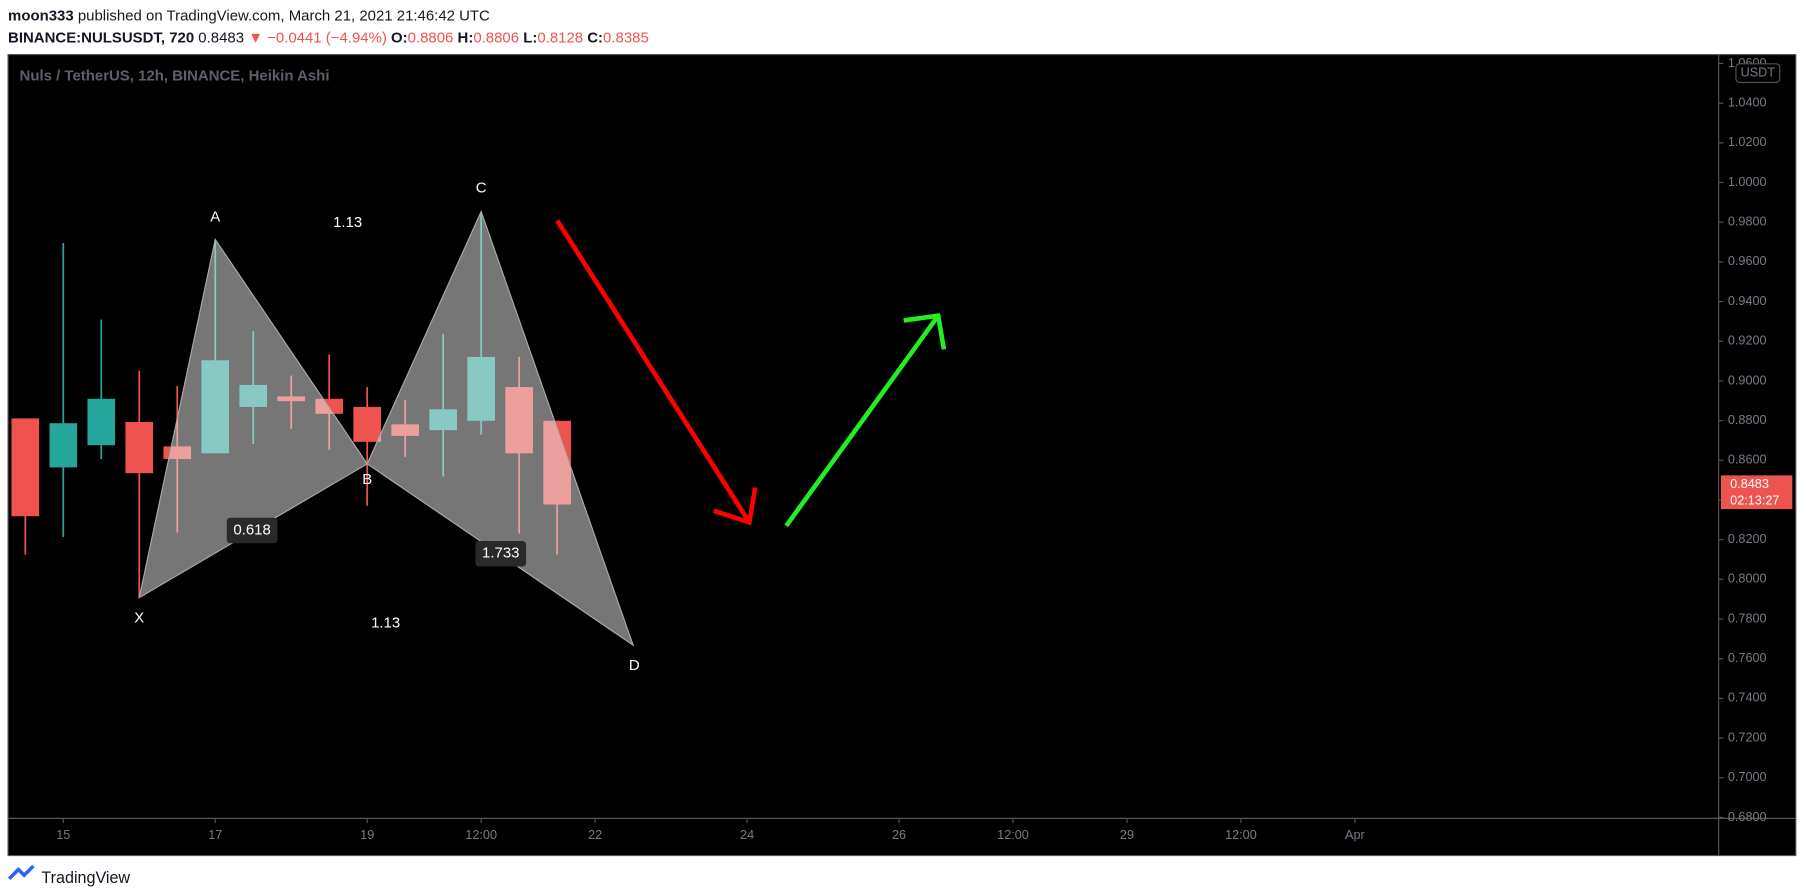 This screenshot has height=895, width=1805. What do you see at coordinates (221, 37) in the screenshot?
I see `last: 0.8483` at bounding box center [221, 37].